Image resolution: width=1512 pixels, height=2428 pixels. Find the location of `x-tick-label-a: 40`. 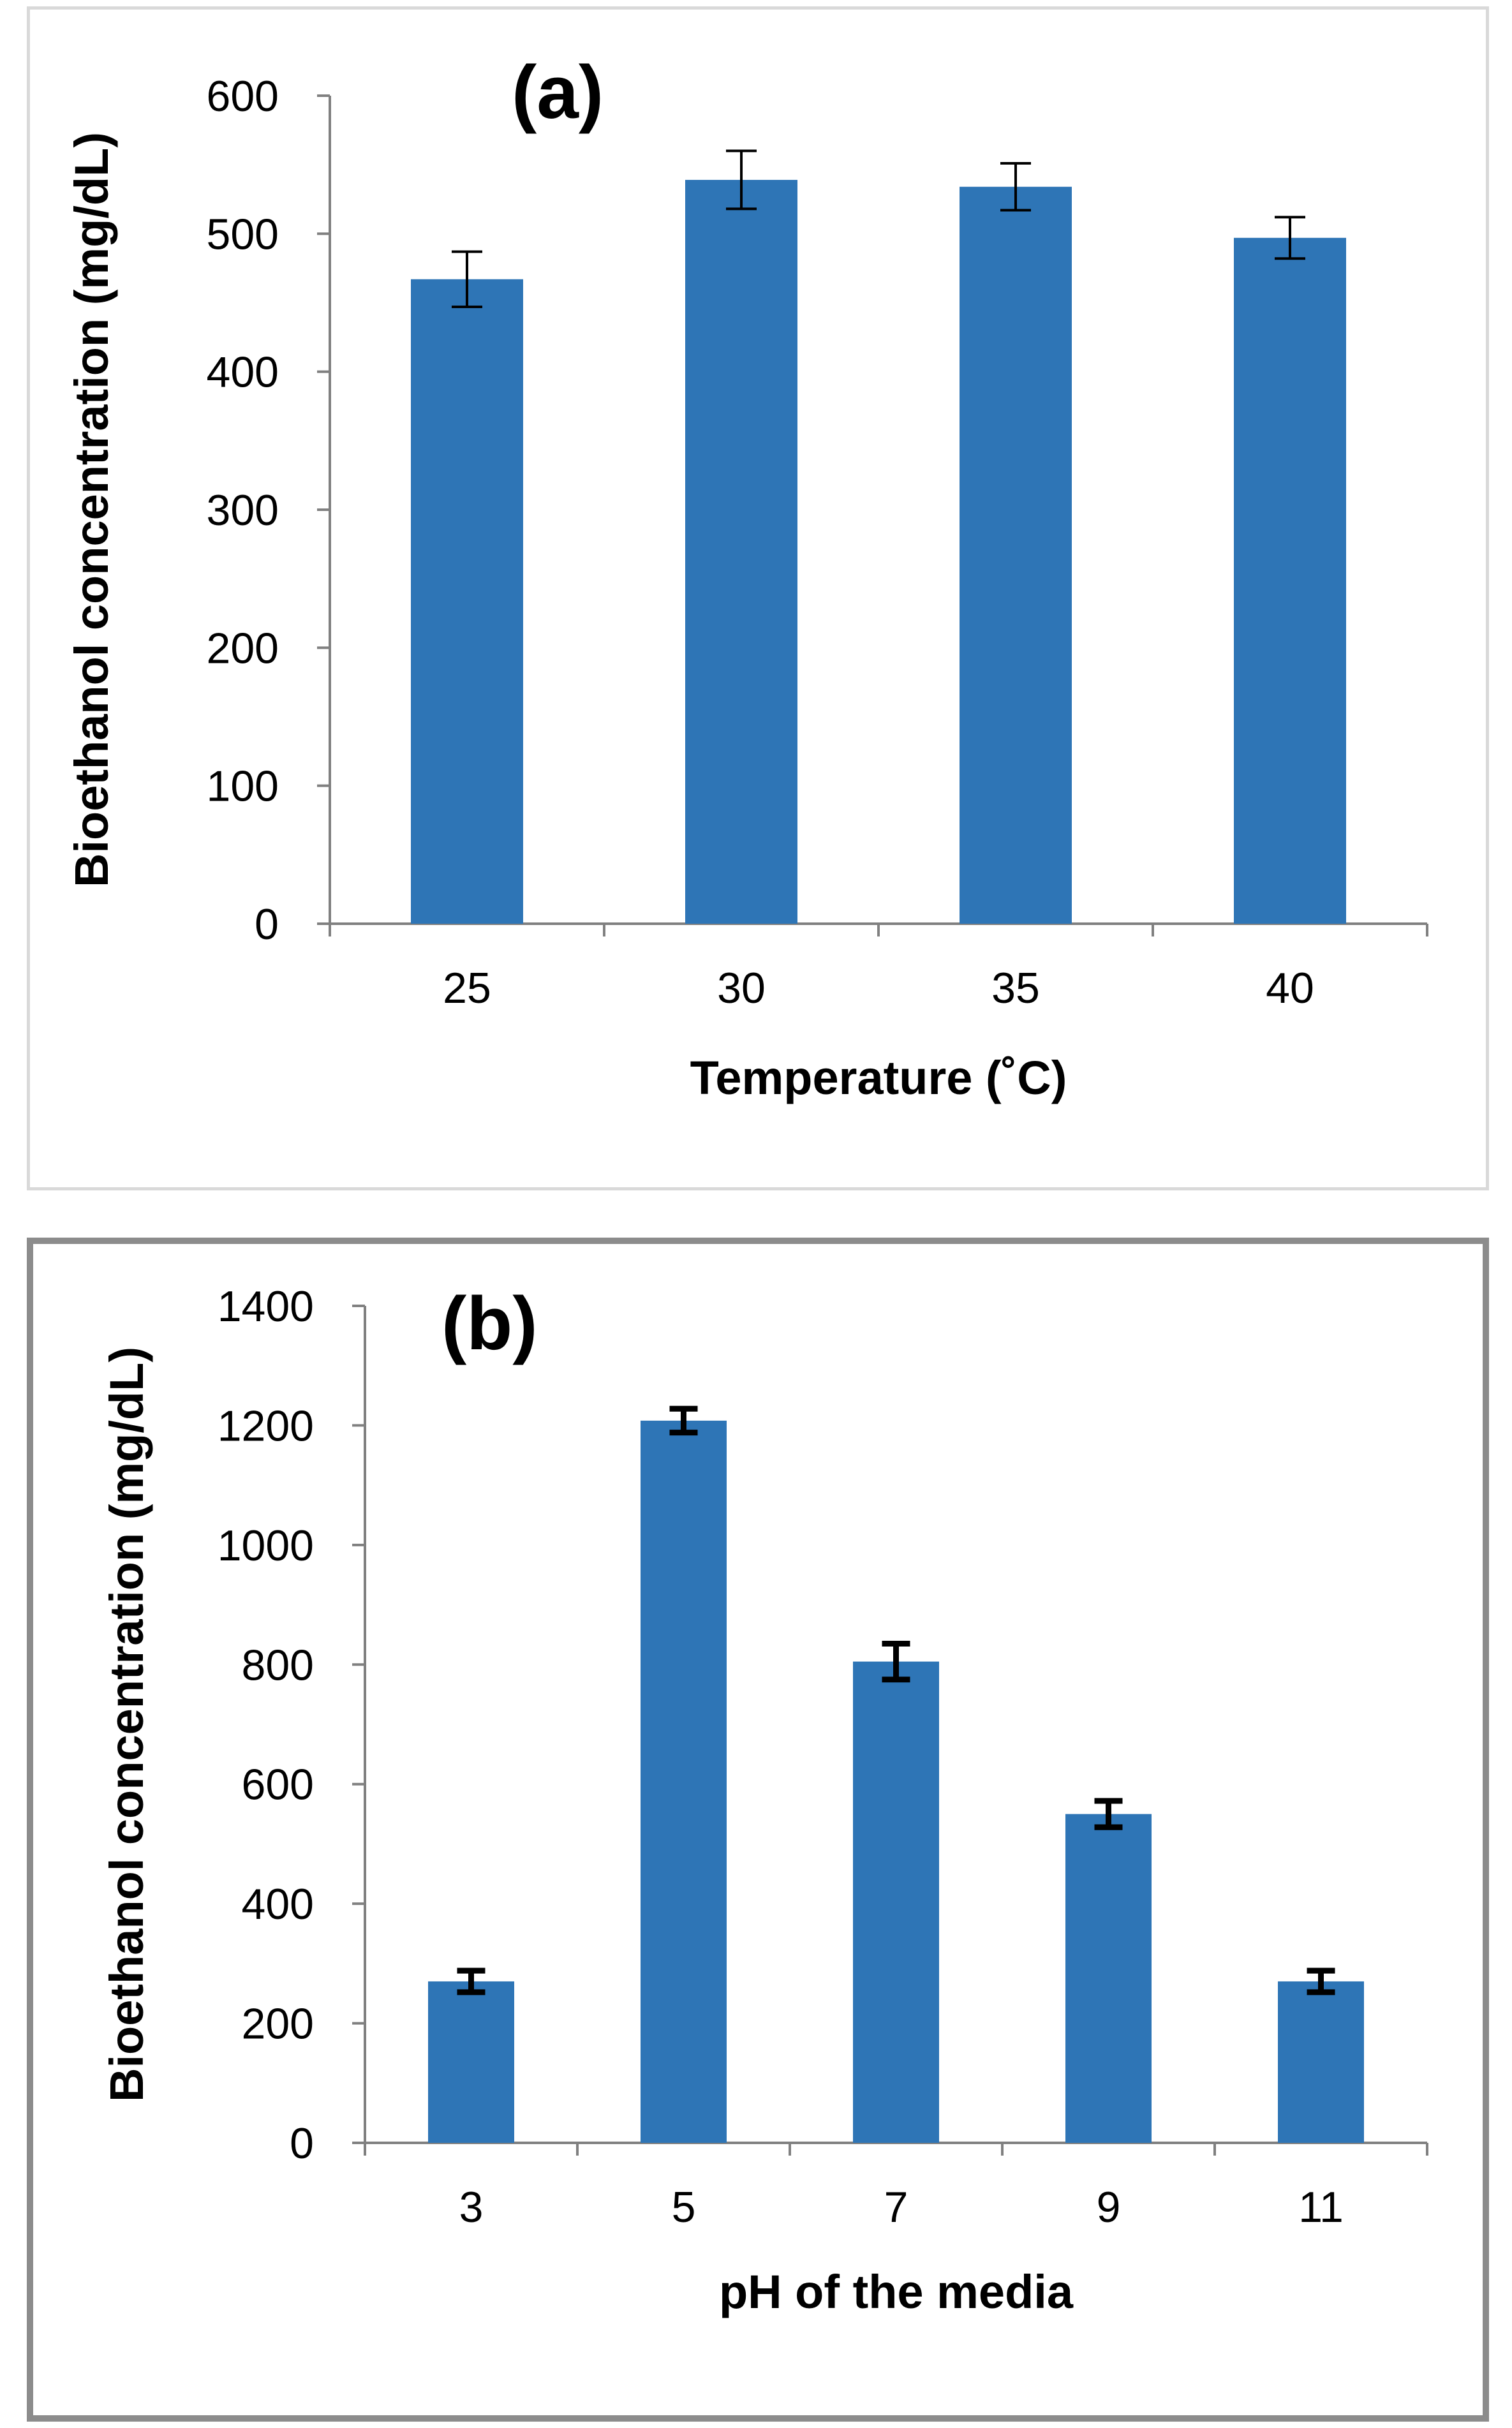

x-tick-label-a: 40 is located at coordinates (1290, 988).